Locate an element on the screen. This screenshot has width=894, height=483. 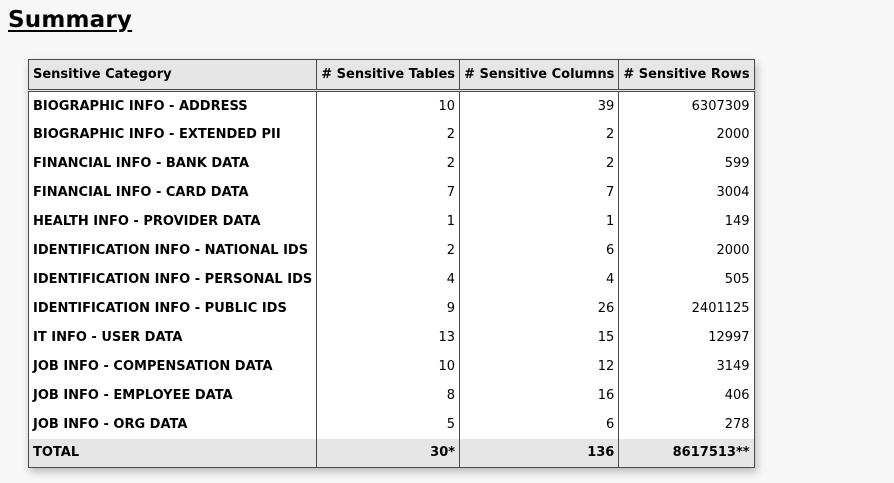
table-row: IDENTIFICATION INFO - NATIONAL IDS 2 6 2000 is located at coordinates (391, 250).